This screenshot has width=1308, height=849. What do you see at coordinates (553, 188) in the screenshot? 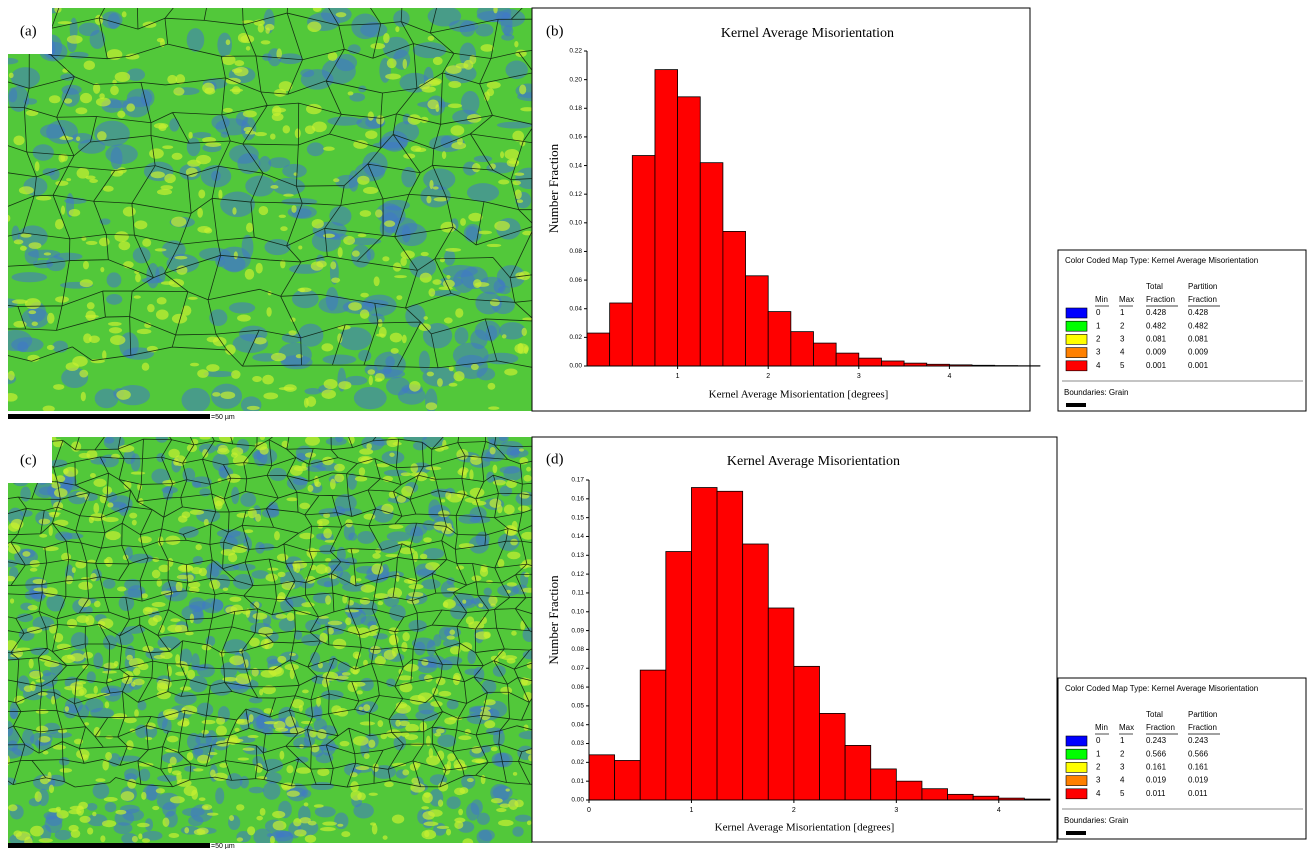
I see `y-axis-label: Number Fraction` at bounding box center [553, 188].